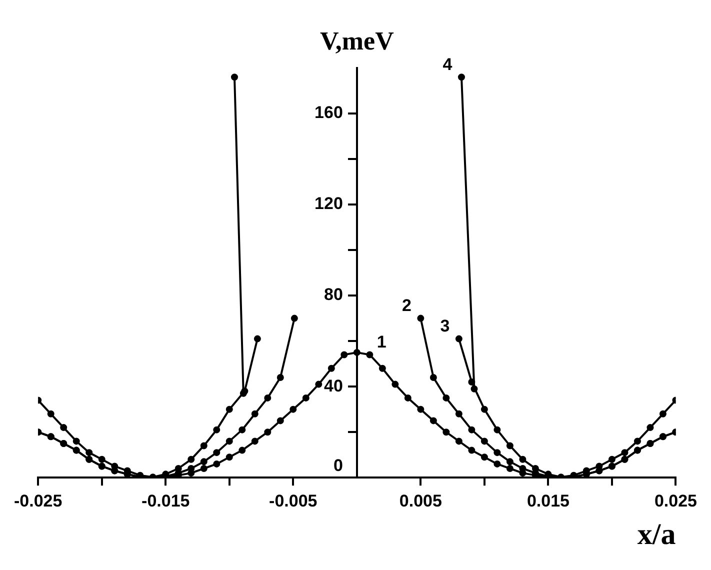 This screenshot has width=711, height=570. Describe the element at coordinates (166, 500) in the screenshot. I see `x-tick-label: -0.015` at that location.